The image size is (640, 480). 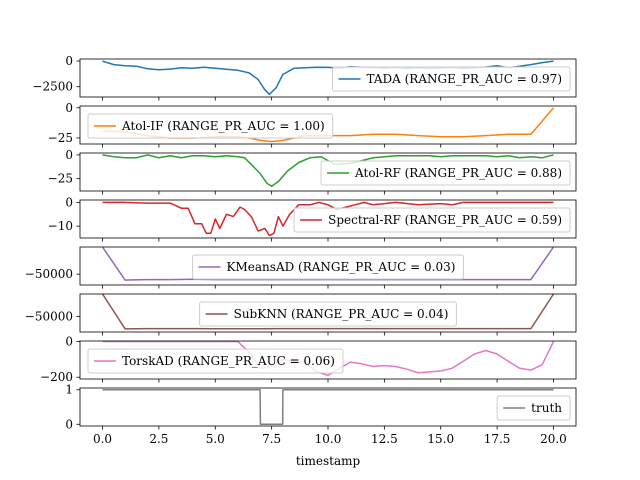 I want to click on y-tick-label: 1, so click(x=69, y=390).